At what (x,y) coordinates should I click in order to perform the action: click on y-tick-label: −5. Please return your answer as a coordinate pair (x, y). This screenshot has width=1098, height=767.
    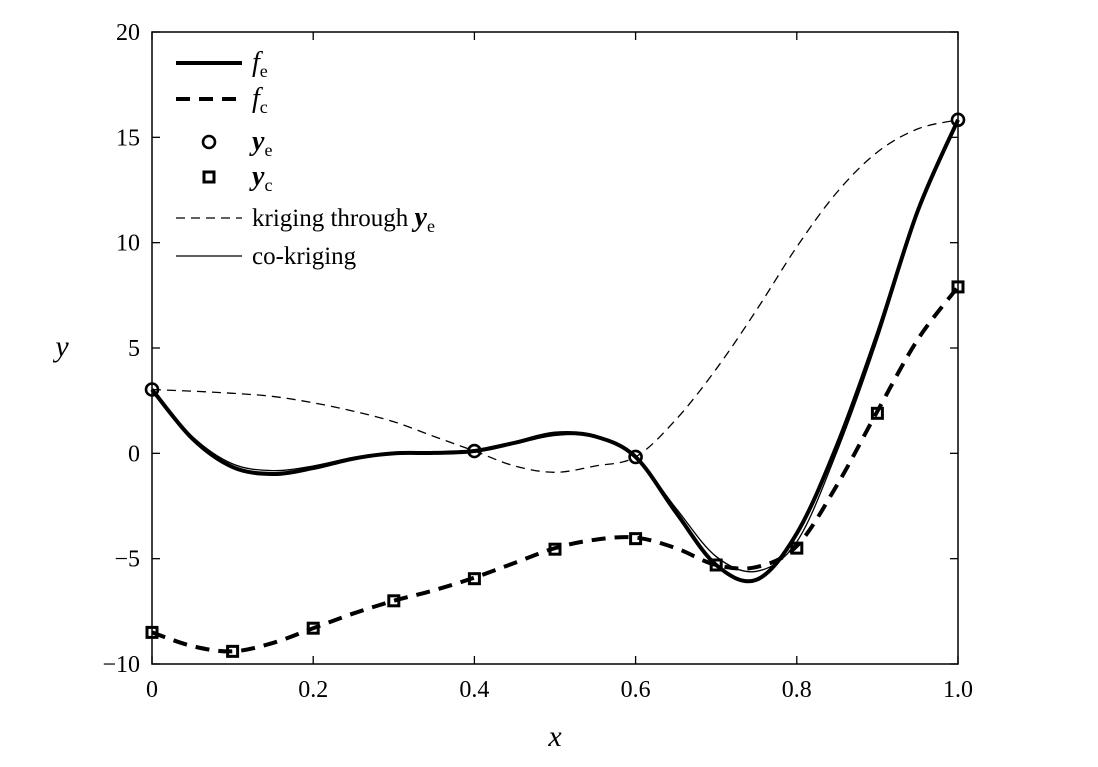
    Looking at the image, I should click on (127, 560).